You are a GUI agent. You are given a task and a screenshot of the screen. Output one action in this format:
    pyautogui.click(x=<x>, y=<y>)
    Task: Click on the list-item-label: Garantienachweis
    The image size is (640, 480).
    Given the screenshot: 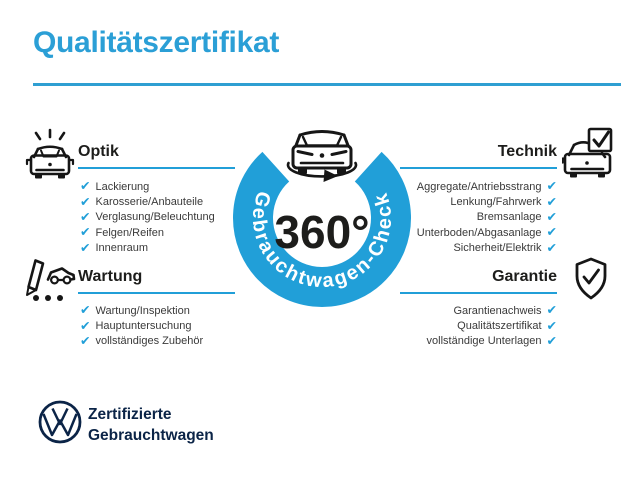 What is the action you would take?
    pyautogui.click(x=497, y=310)
    